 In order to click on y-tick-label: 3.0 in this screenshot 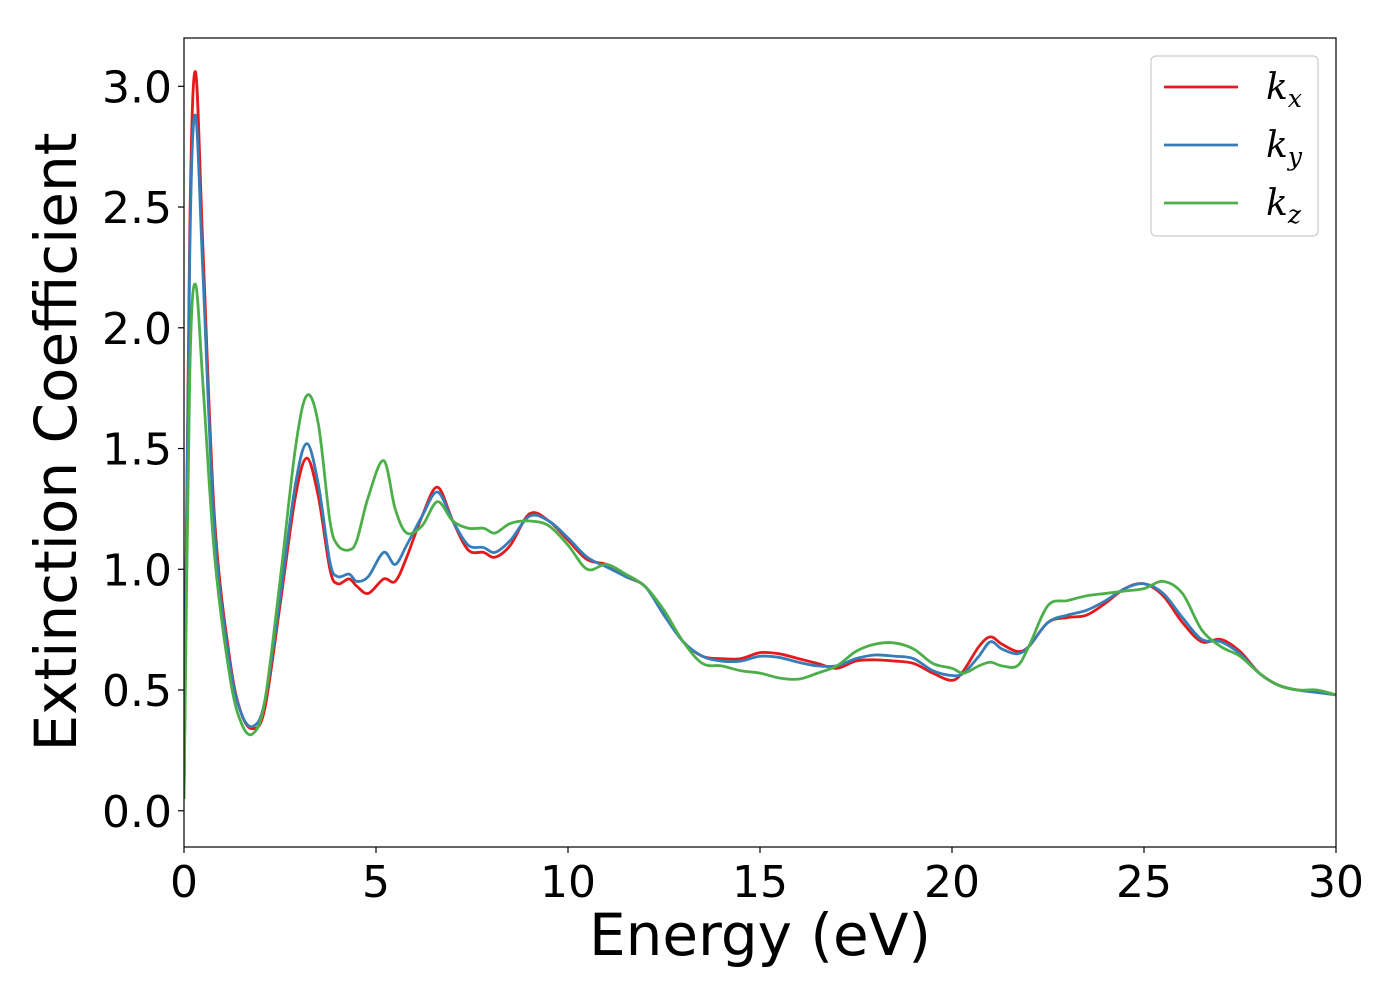, I will do `click(137, 87)`.